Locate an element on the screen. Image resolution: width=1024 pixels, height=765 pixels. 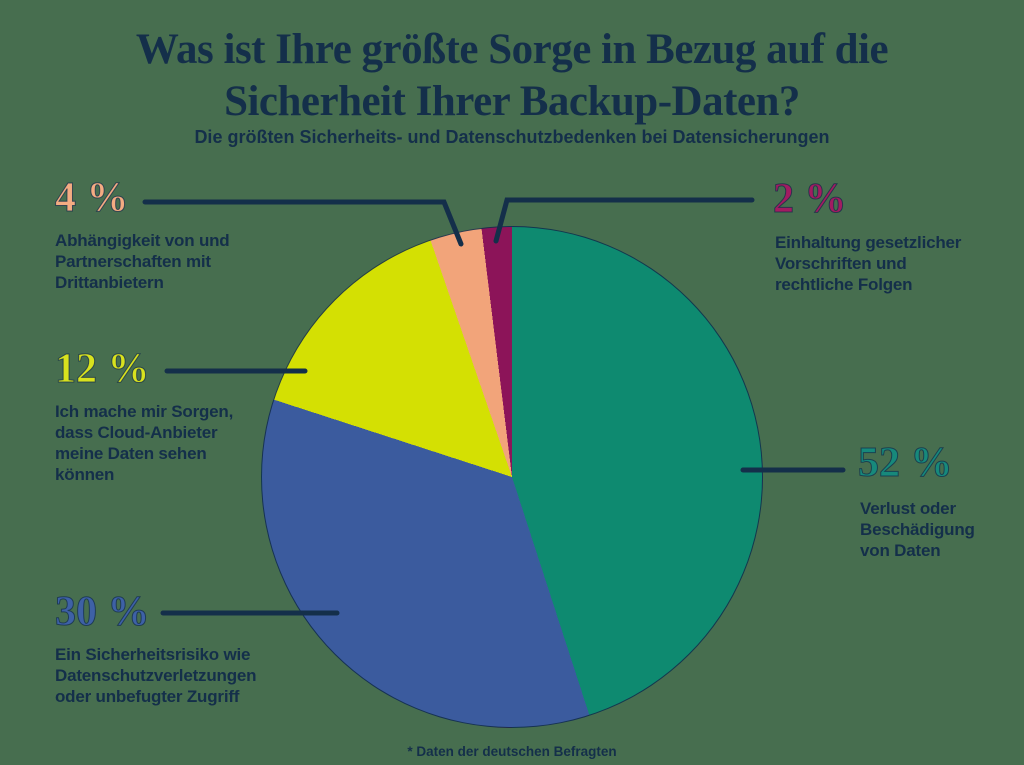
footnote: * Daten der deutschen Befragten is located at coordinates (512, 751).